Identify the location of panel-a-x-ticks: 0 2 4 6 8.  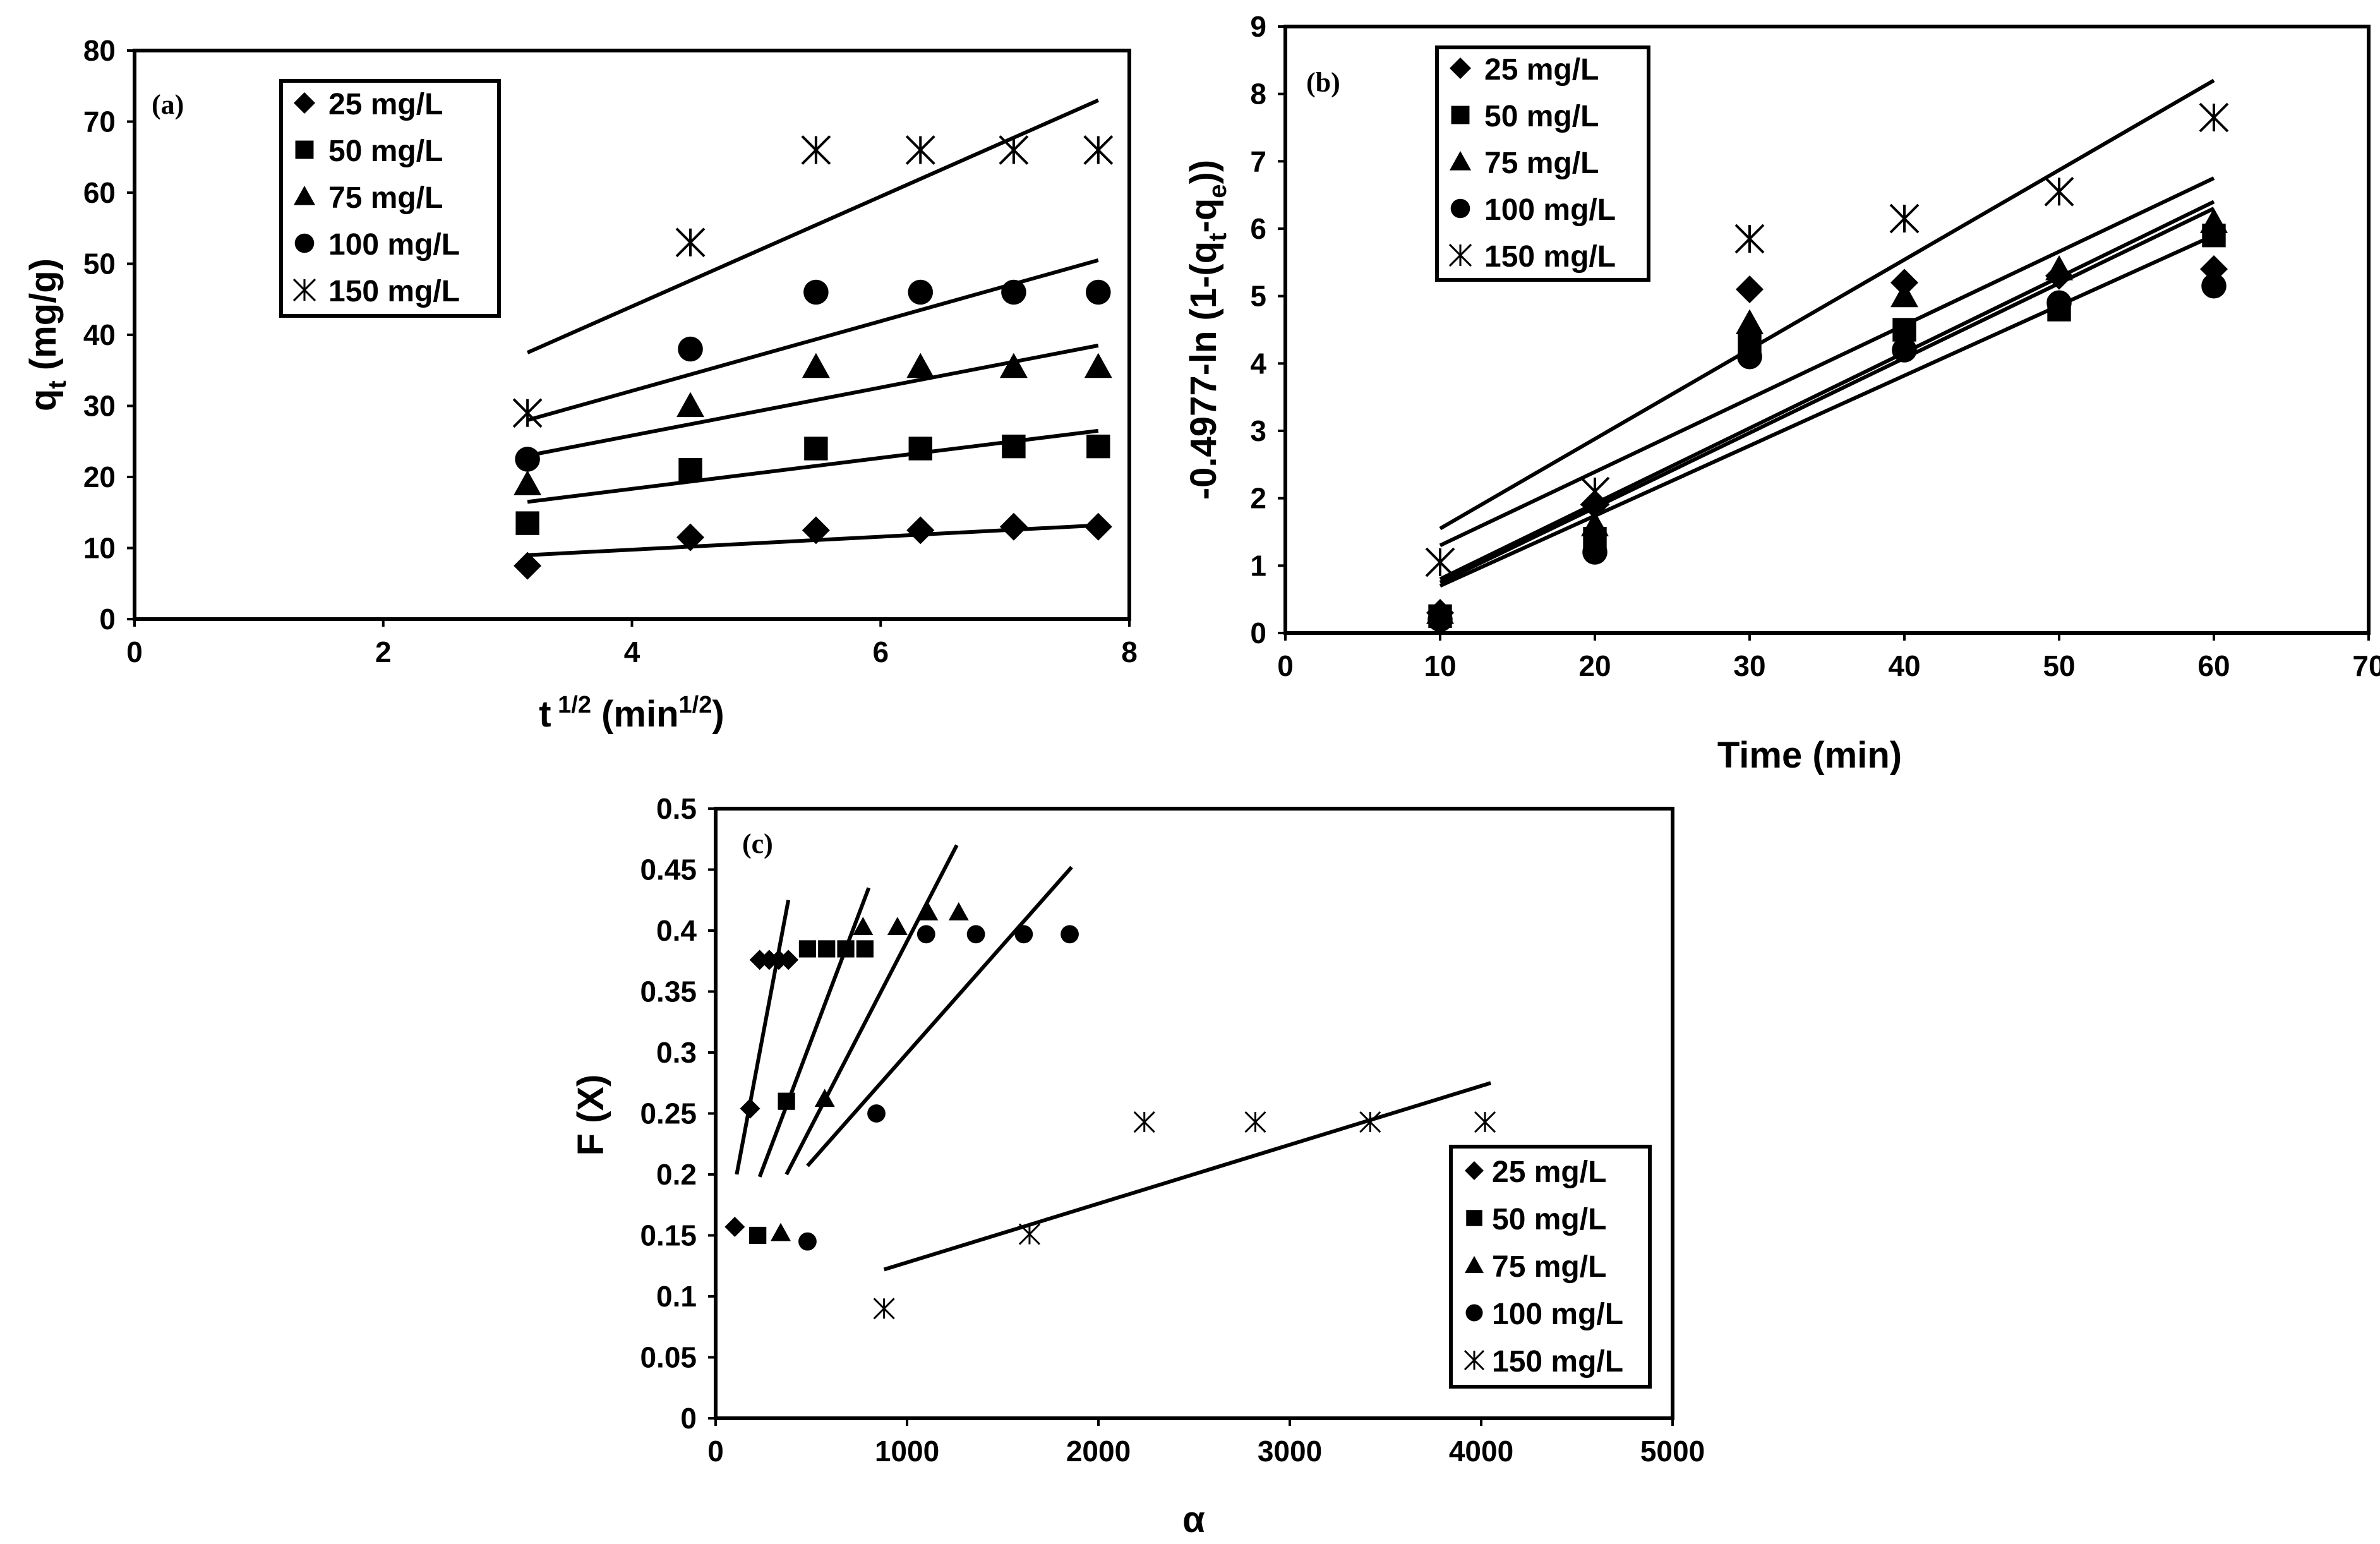
(632, 643).